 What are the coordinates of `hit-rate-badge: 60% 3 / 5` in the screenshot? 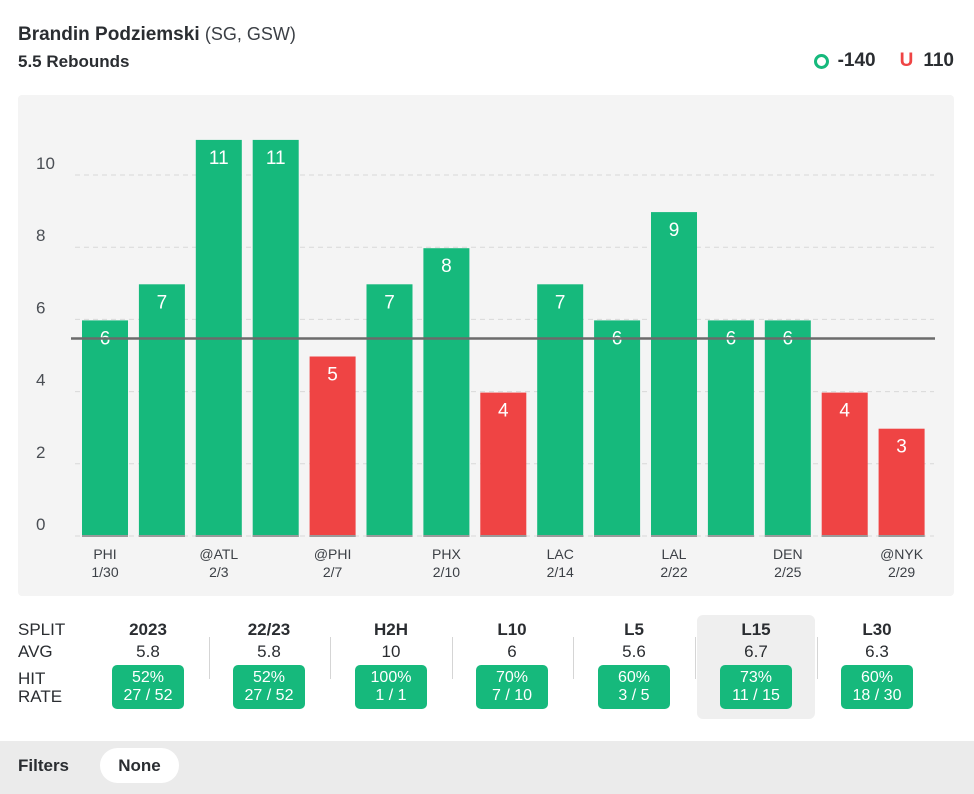 It's located at (634, 687).